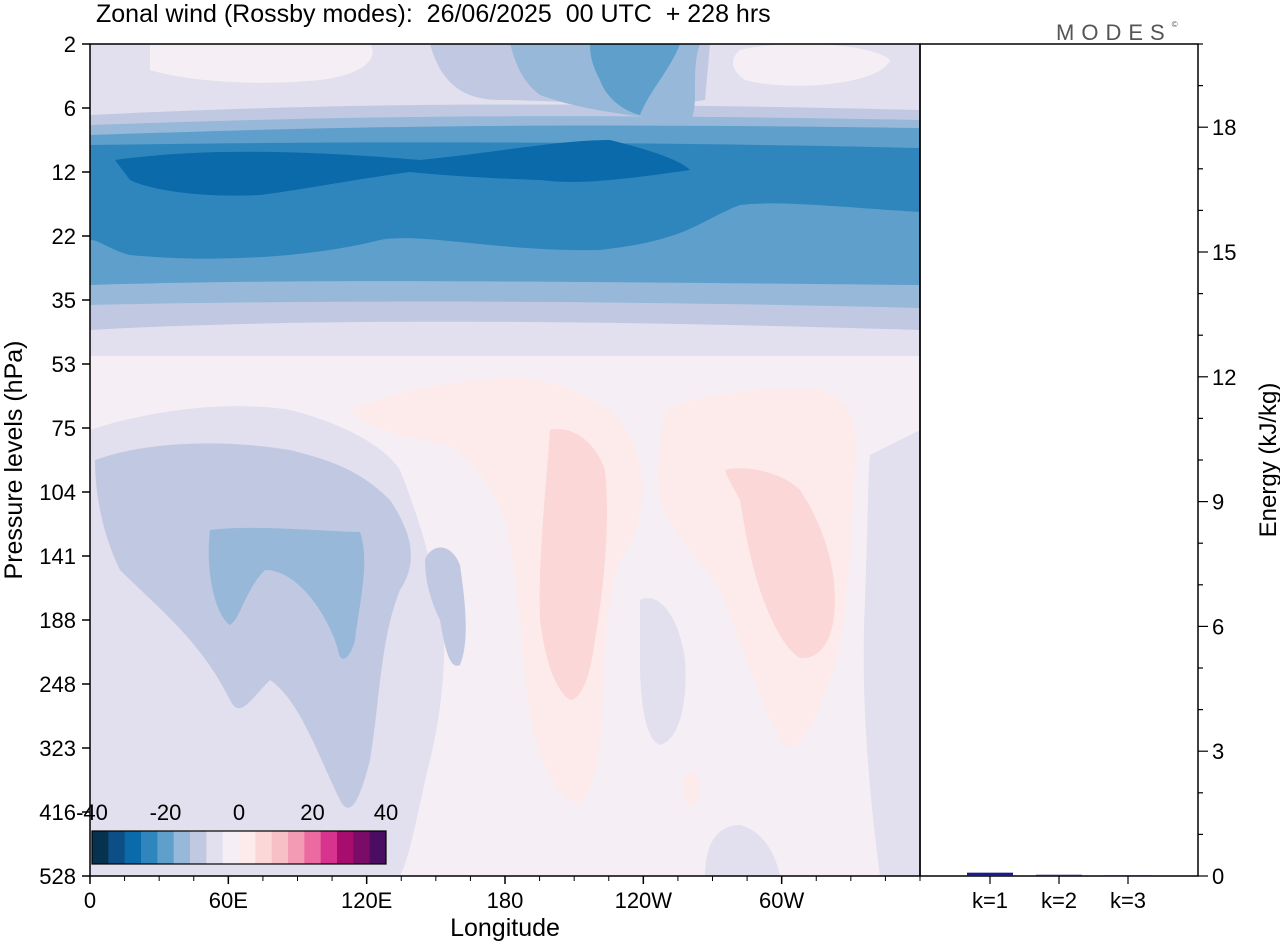  What do you see at coordinates (1218, 502) in the screenshot?
I see `energy-tick-label: 9` at bounding box center [1218, 502].